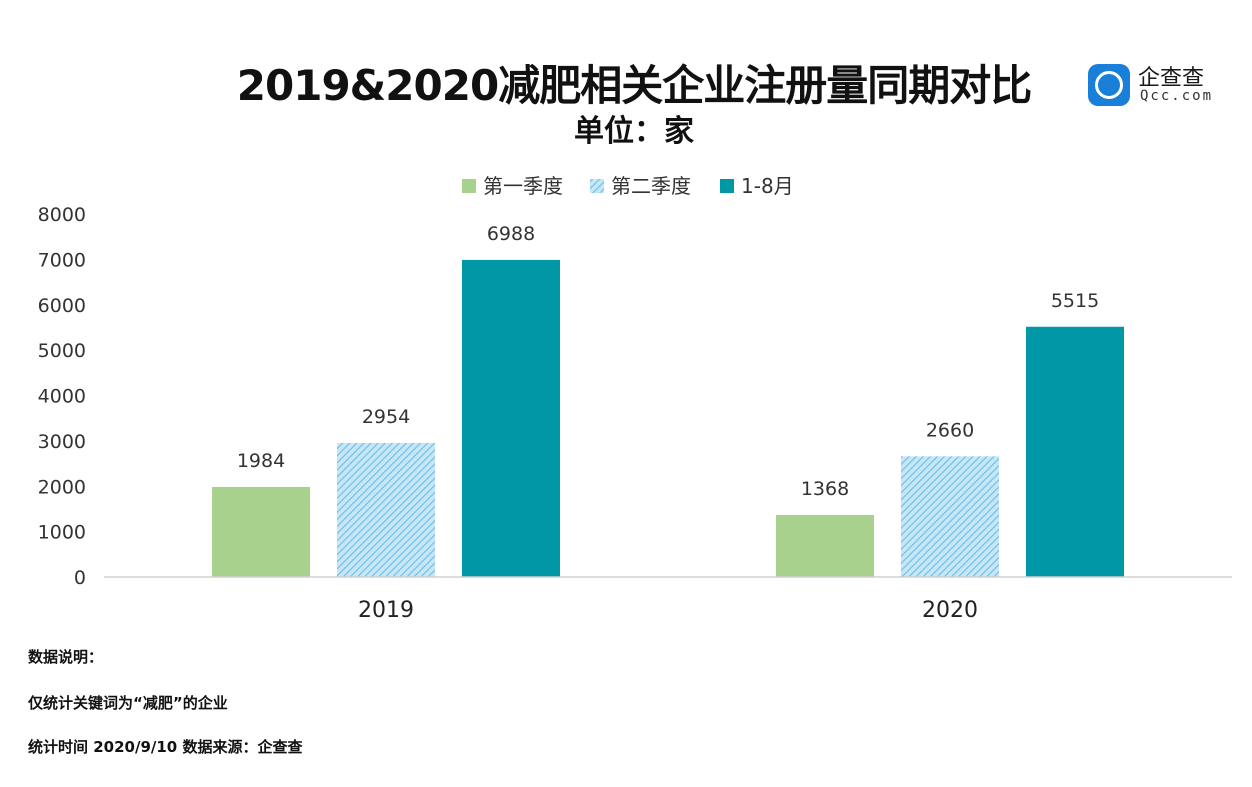  I want to click on chart-title: 2019&2020减肥相关企业注册量同期对比, so click(634, 85).